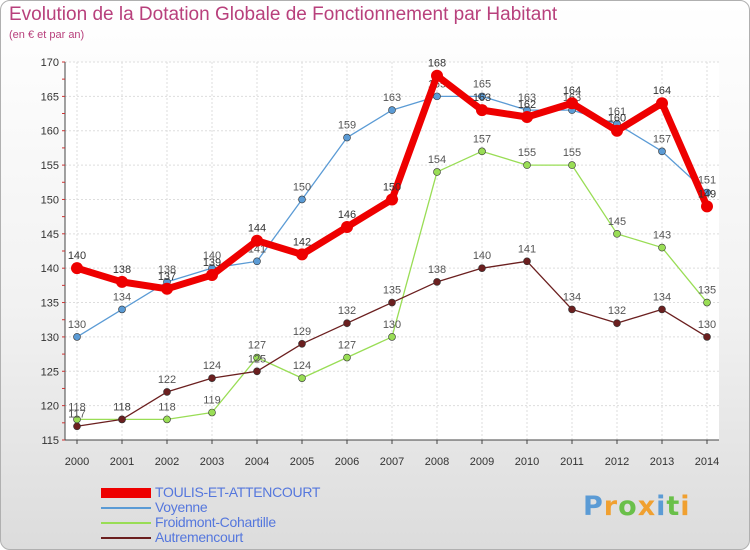 The image size is (750, 550). What do you see at coordinates (611, 506) in the screenshot?
I see `logo-letter: r` at bounding box center [611, 506].